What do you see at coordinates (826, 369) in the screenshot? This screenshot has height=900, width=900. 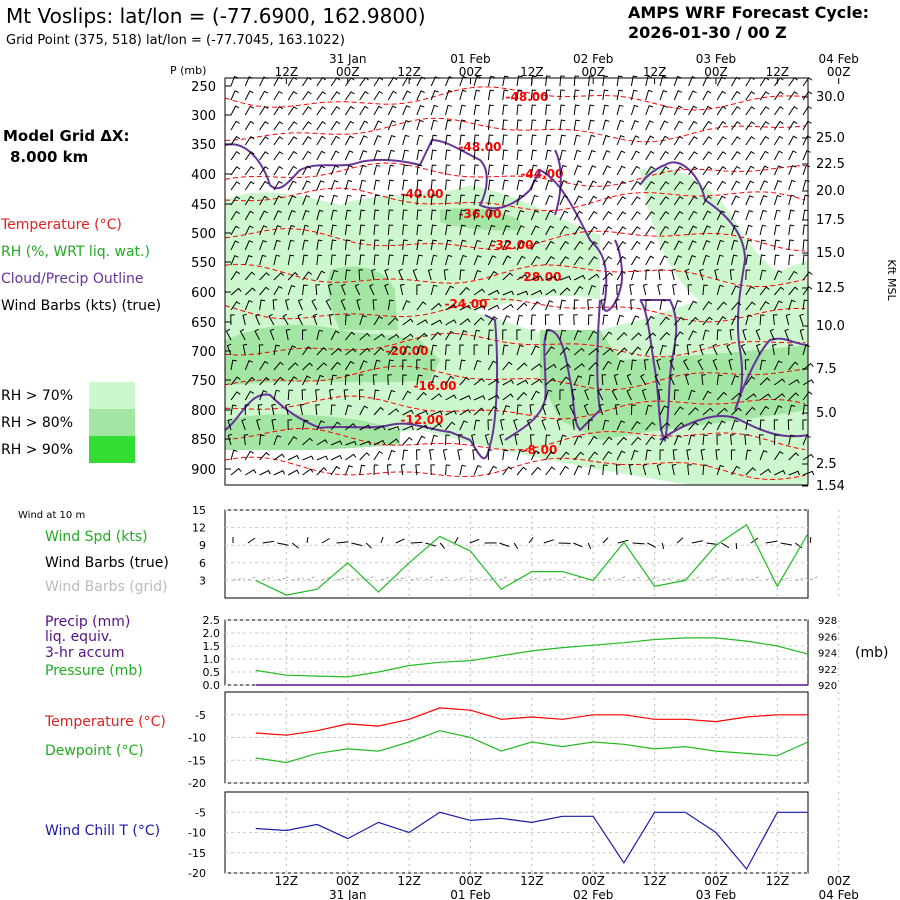 I see `kft-tick-label: 7.5` at bounding box center [826, 369].